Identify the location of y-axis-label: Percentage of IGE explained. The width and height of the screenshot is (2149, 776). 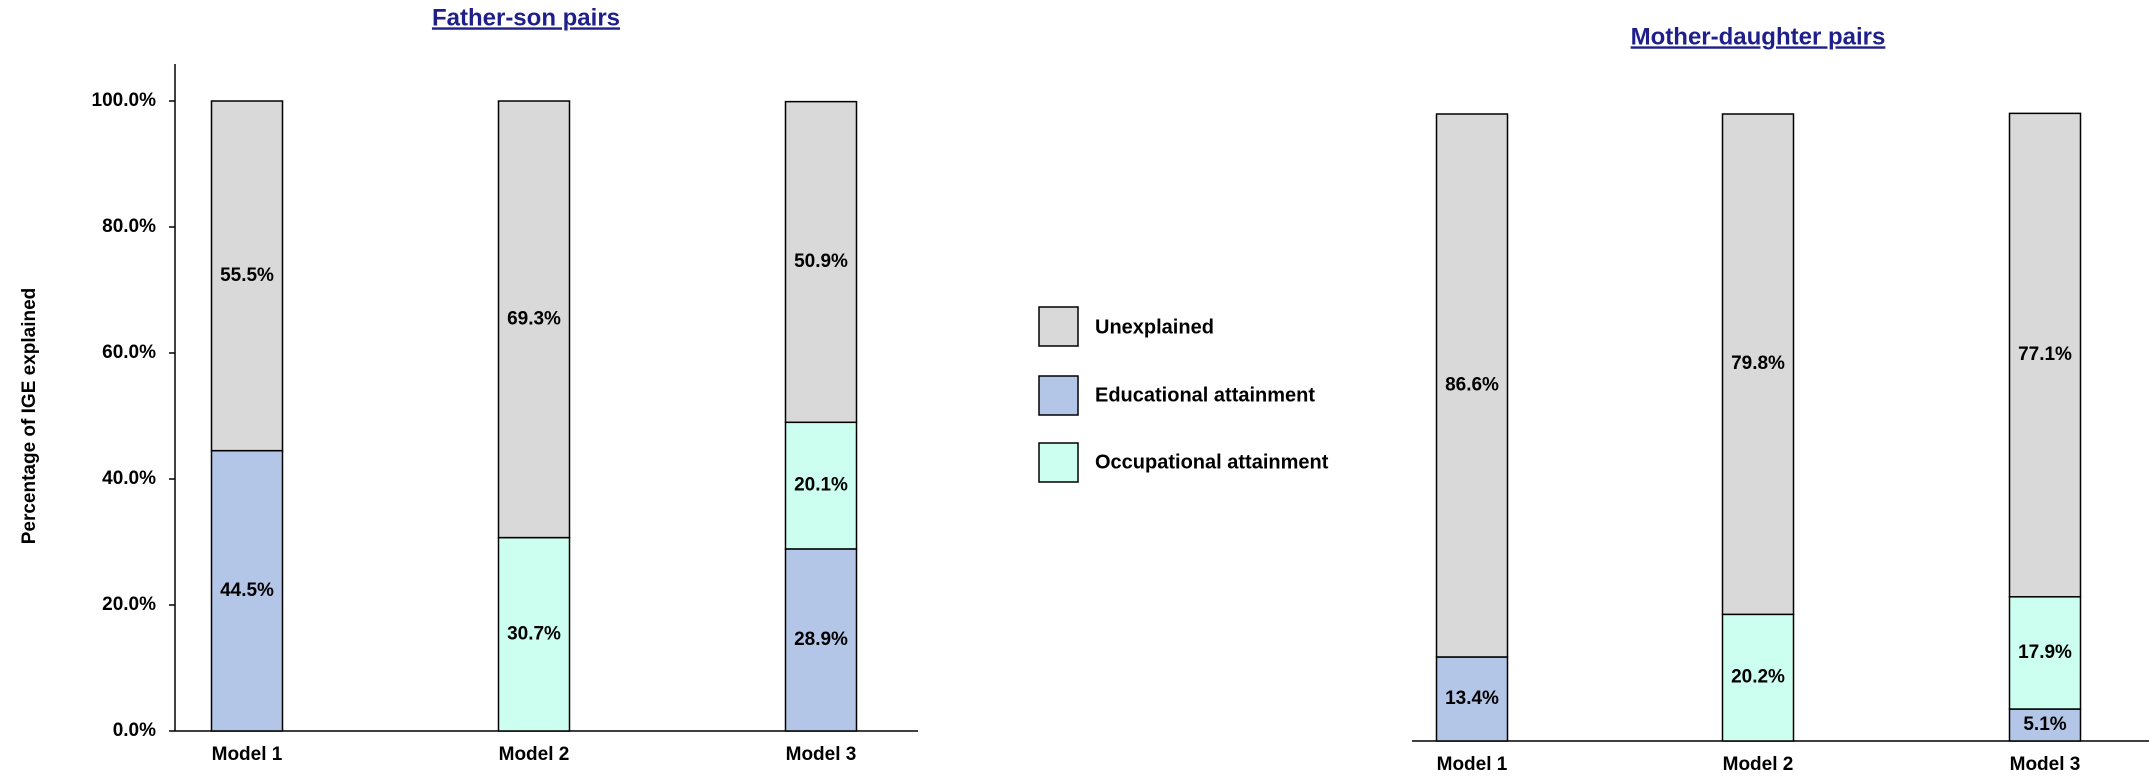
(29, 416).